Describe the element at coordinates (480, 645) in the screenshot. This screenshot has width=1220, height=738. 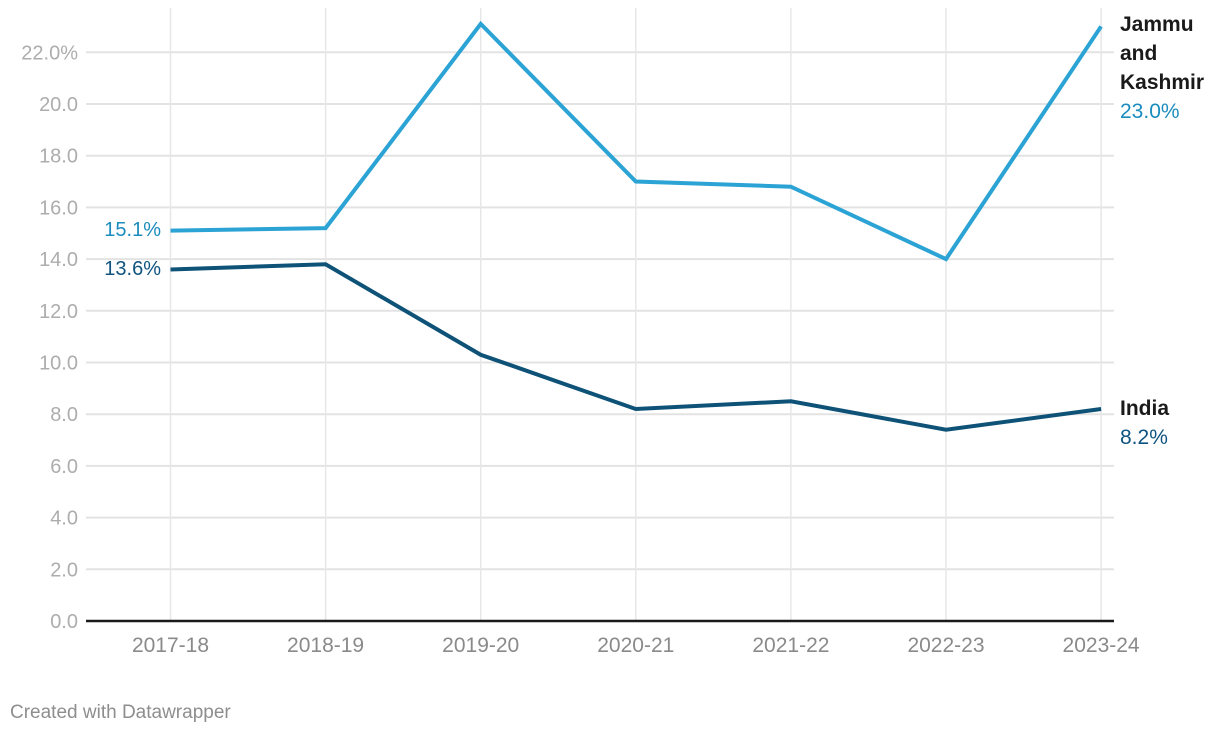
I see `x-tick-label: 2019-20` at that location.